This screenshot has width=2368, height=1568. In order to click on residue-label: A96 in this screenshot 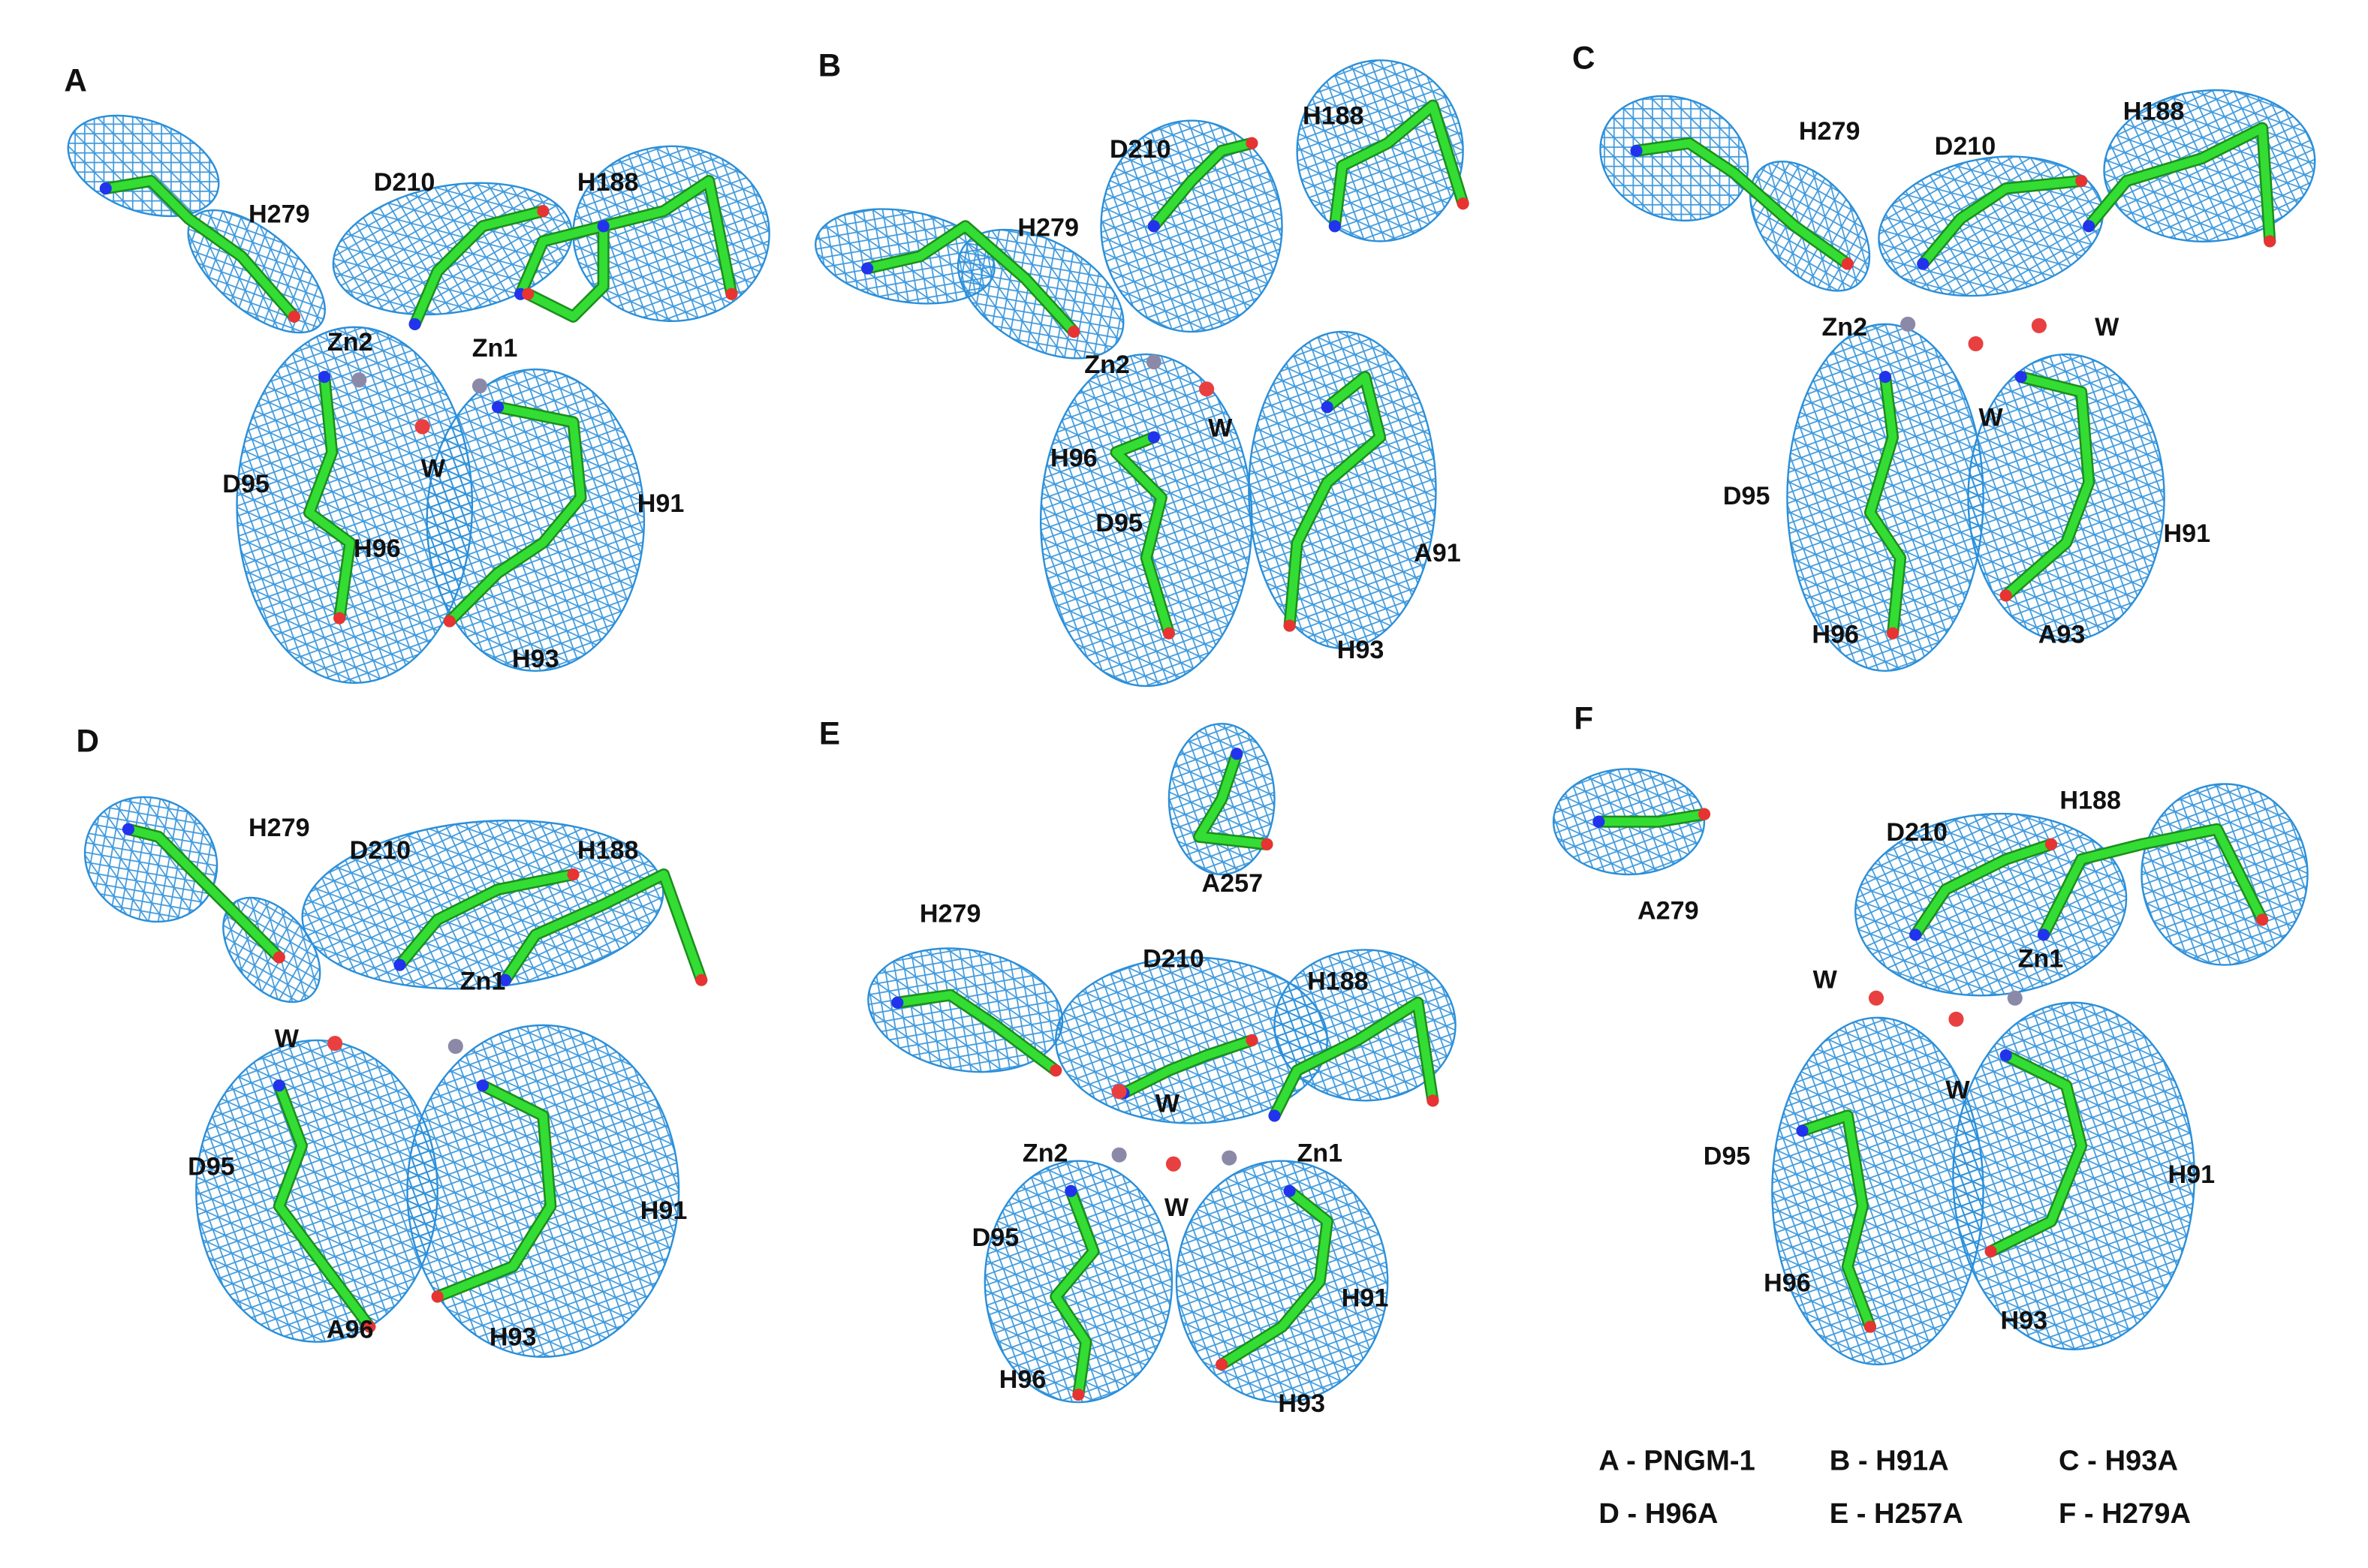, I will do `click(350, 1330)`.